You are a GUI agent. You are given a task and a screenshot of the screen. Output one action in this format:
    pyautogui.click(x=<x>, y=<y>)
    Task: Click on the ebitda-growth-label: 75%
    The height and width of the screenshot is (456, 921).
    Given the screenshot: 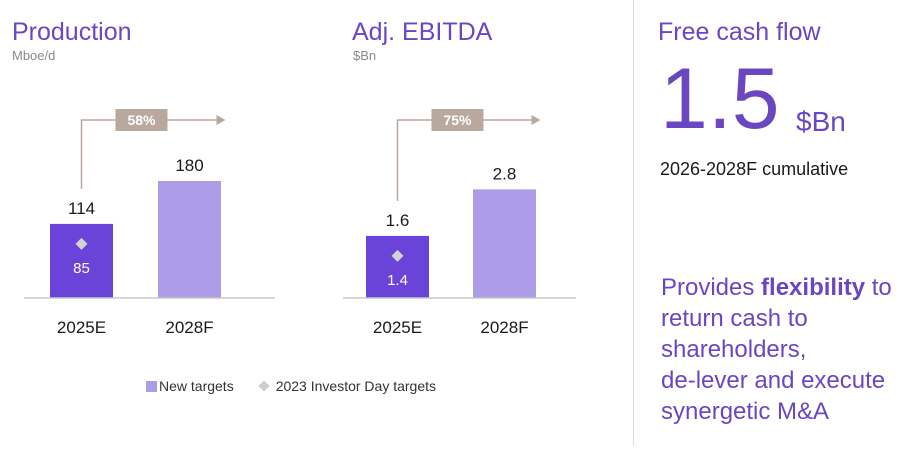 What is the action you would take?
    pyautogui.click(x=457, y=120)
    